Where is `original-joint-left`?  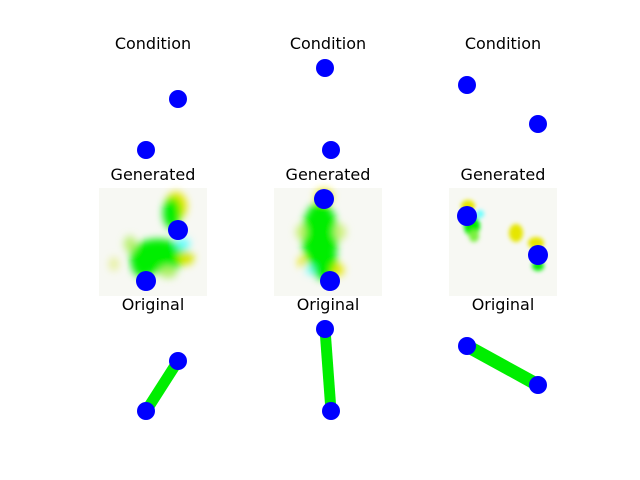 original-joint-left is located at coordinates (467, 346).